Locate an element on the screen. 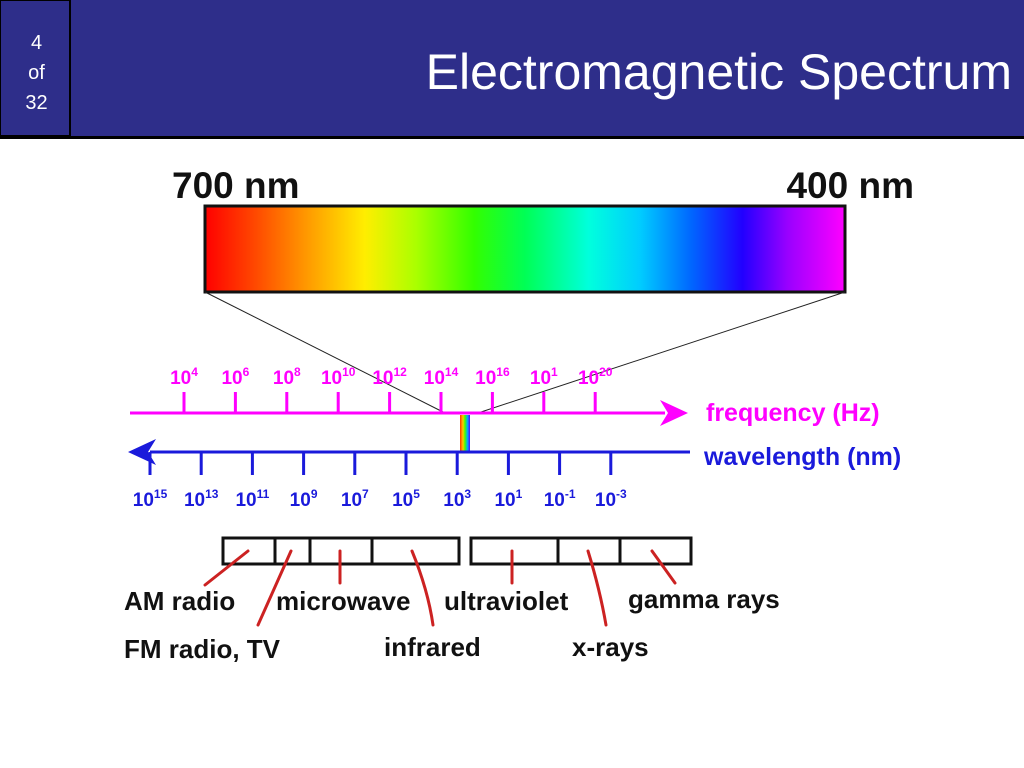 The height and width of the screenshot is (768, 1024). region-box-gamma is located at coordinates (655, 551).